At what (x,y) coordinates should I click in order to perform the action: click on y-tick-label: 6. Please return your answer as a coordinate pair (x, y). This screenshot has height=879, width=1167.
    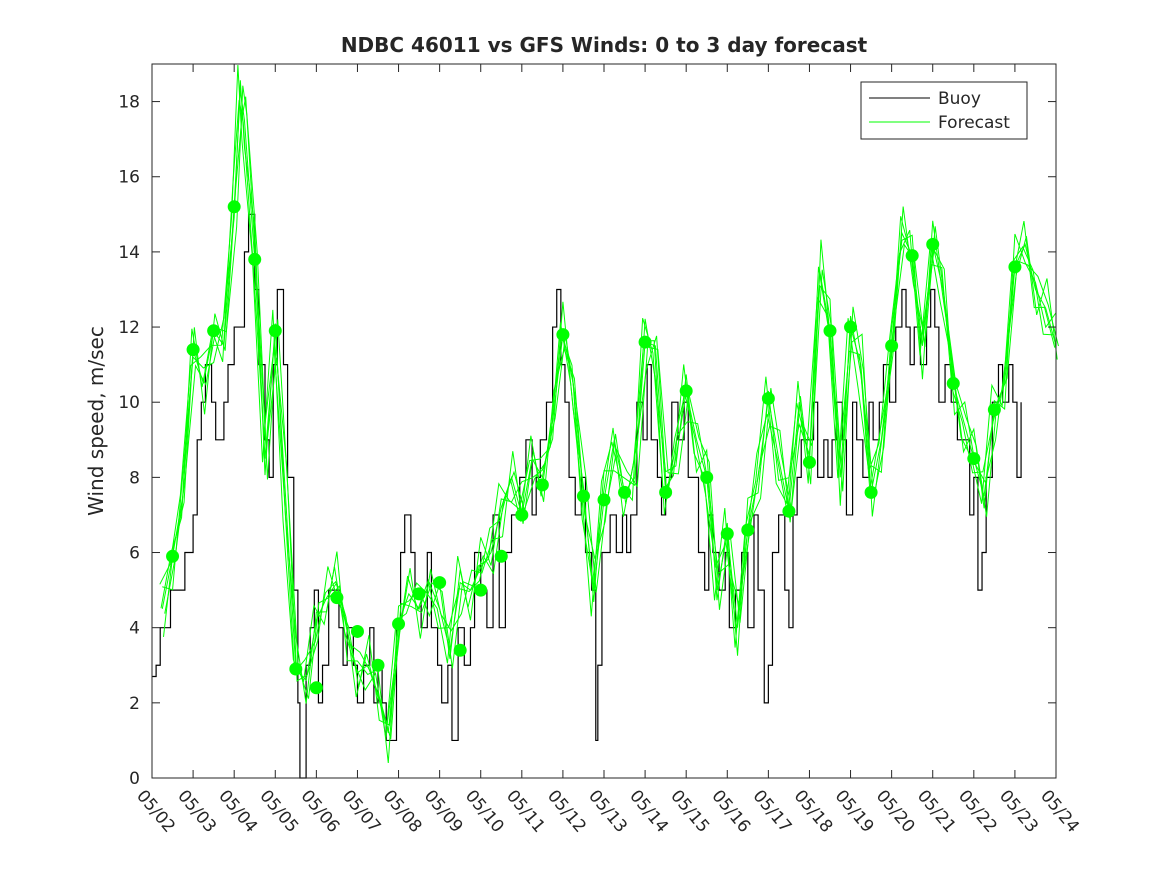
    Looking at the image, I should click on (134, 554).